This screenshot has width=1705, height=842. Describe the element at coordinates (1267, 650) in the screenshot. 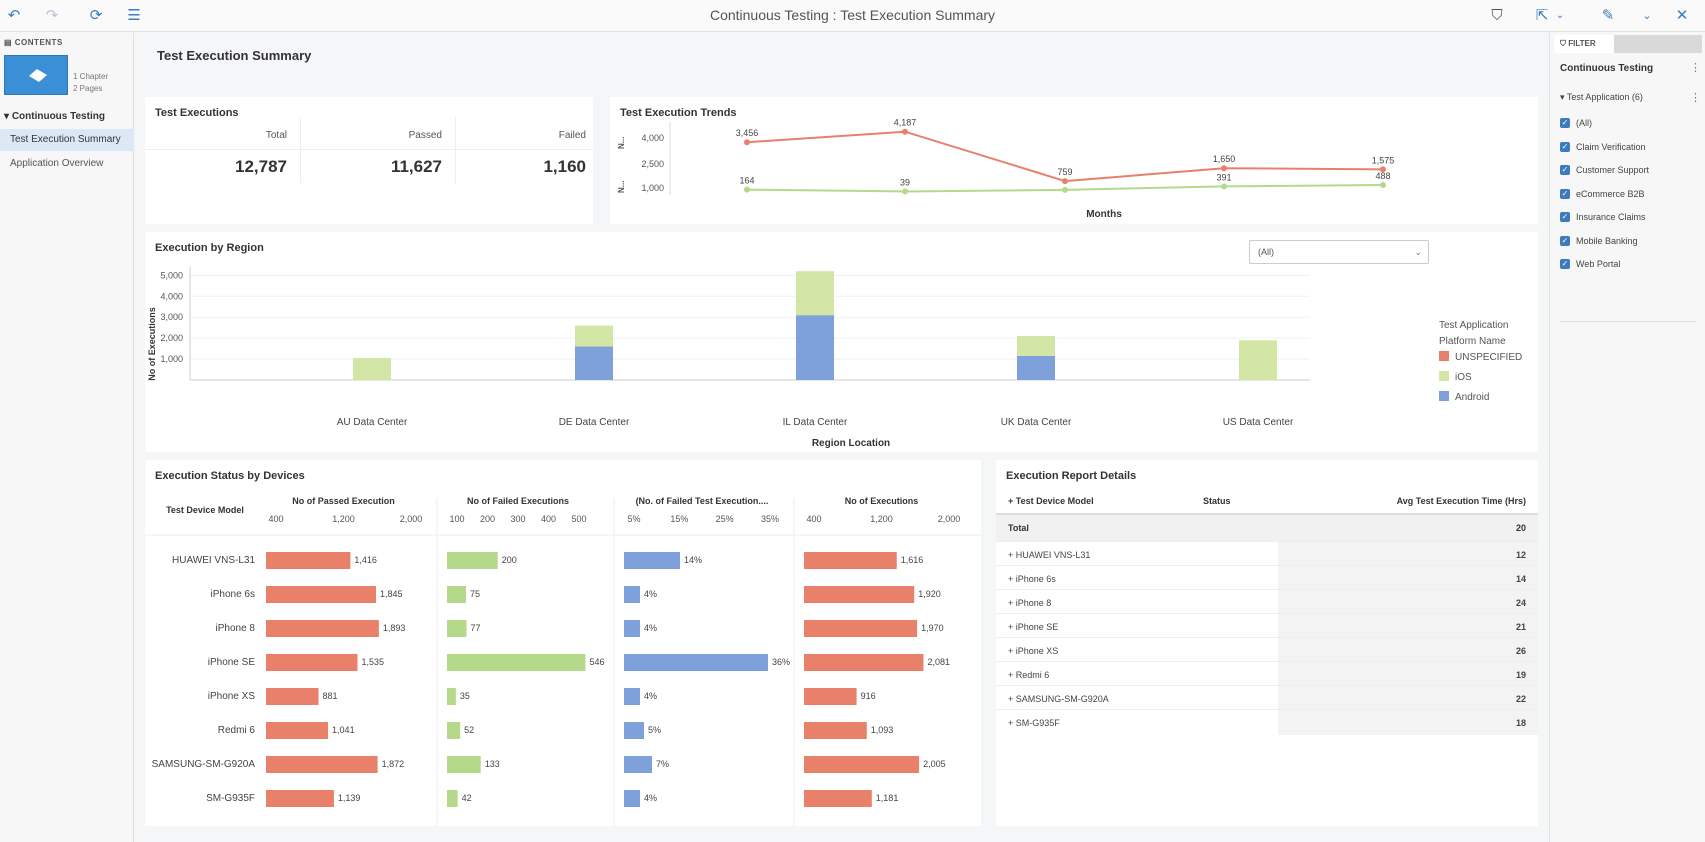

I see `table-row: + iPhone XS 26` at that location.